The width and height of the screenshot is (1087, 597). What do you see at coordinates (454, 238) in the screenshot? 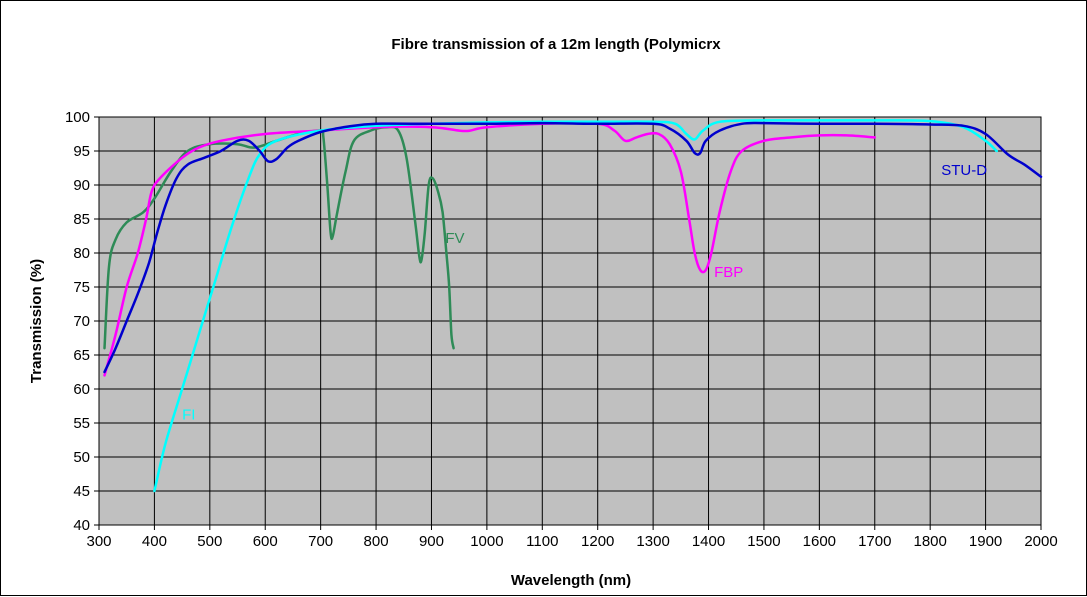
I see `series-label-fv: FV` at bounding box center [454, 238].